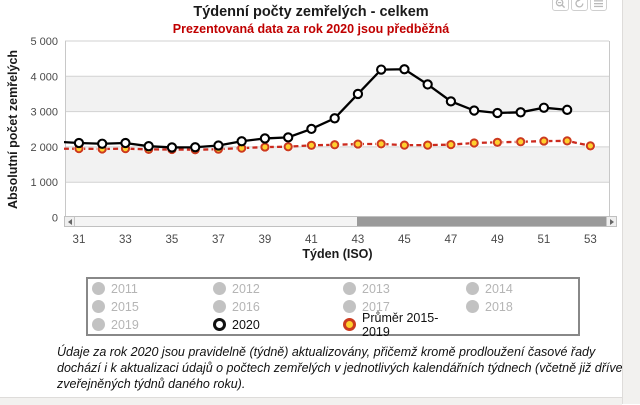 This screenshot has height=405, width=640. What do you see at coordinates (265, 240) in the screenshot?
I see `x-tick-label: 39` at bounding box center [265, 240].